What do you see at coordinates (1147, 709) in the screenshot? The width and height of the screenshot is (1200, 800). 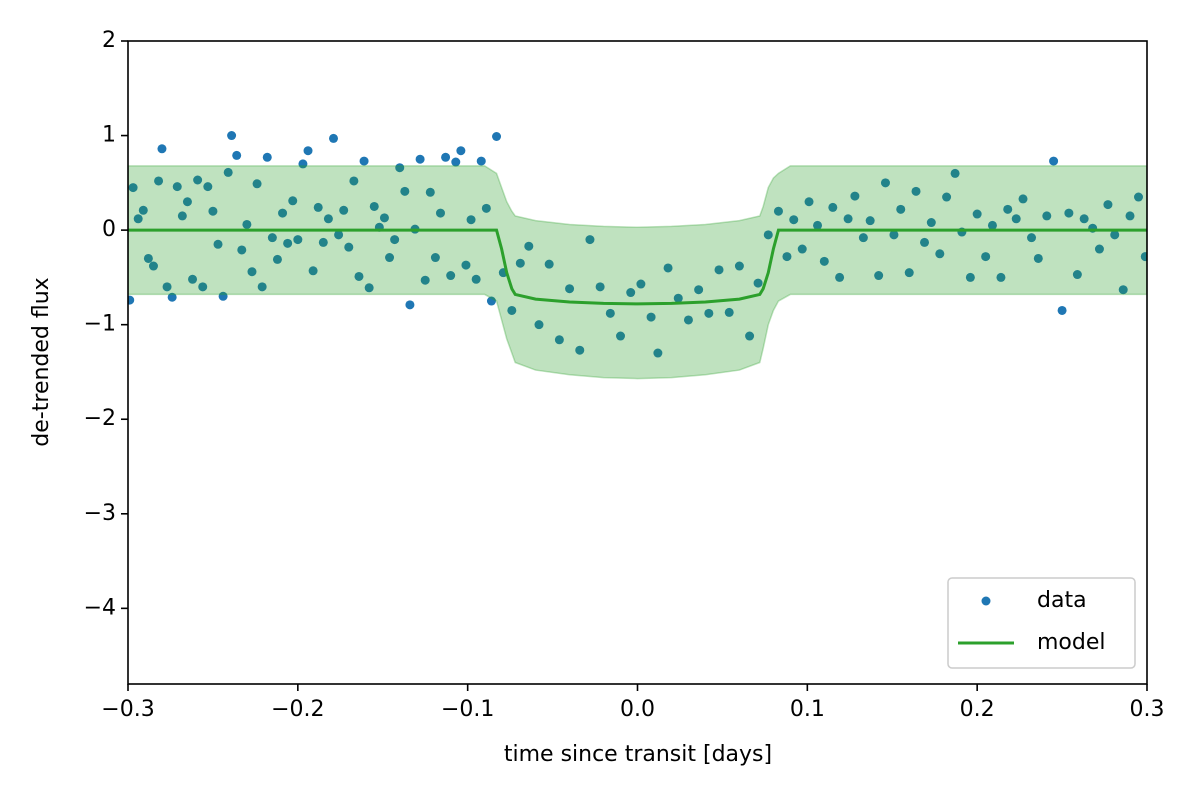 I see `x-tick-label: 0.3` at bounding box center [1147, 709].